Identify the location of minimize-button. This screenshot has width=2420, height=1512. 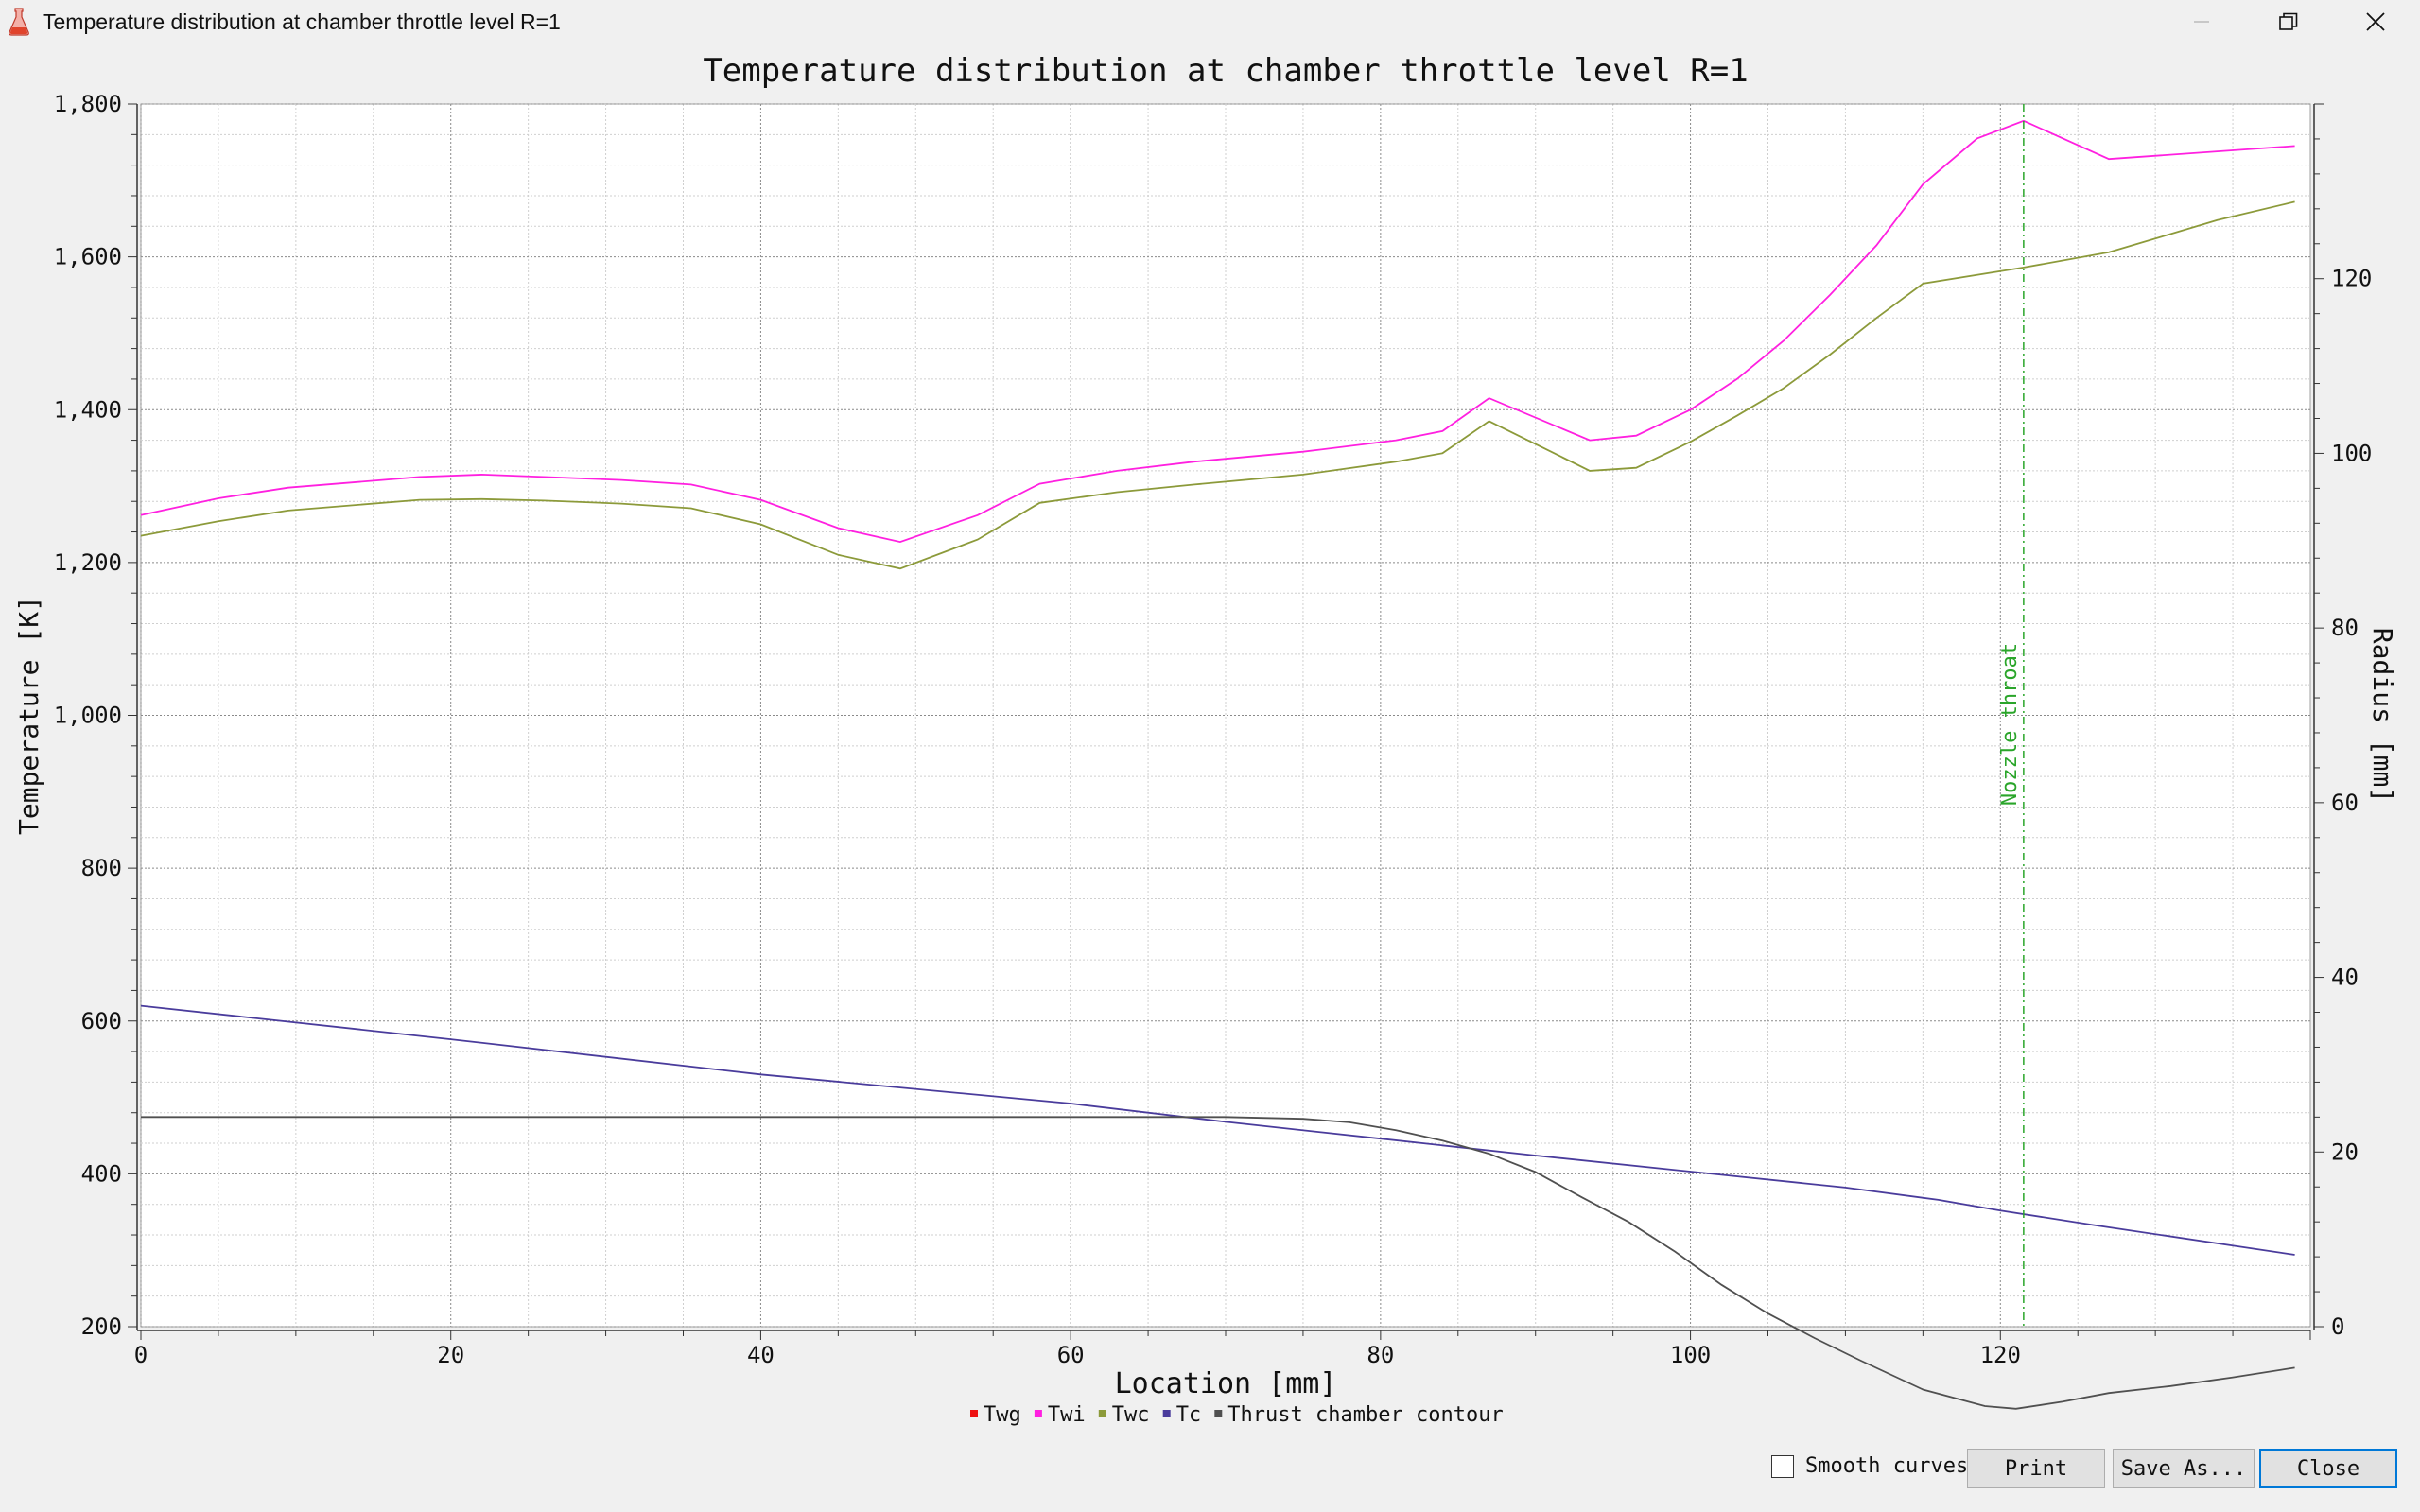
(2202, 21).